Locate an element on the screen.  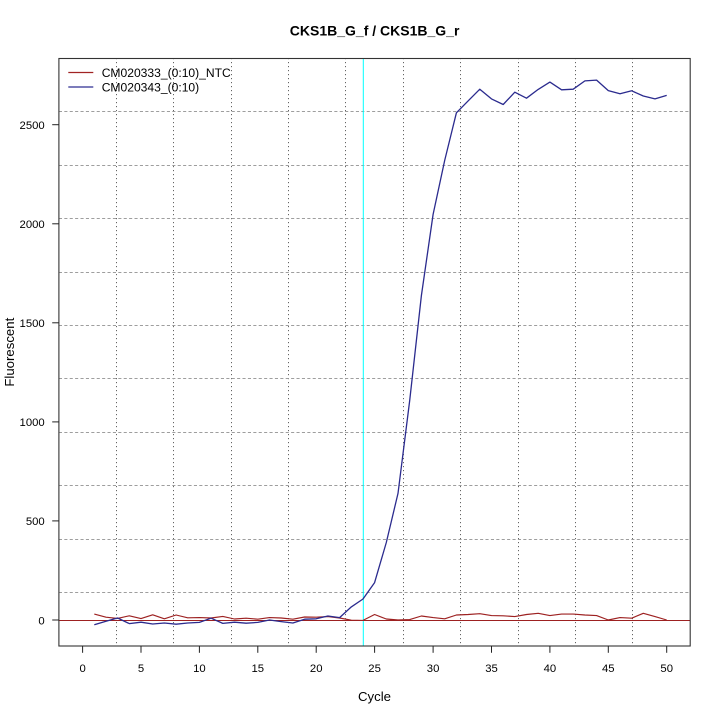
svg-text: 25 is located at coordinates (374, 669).